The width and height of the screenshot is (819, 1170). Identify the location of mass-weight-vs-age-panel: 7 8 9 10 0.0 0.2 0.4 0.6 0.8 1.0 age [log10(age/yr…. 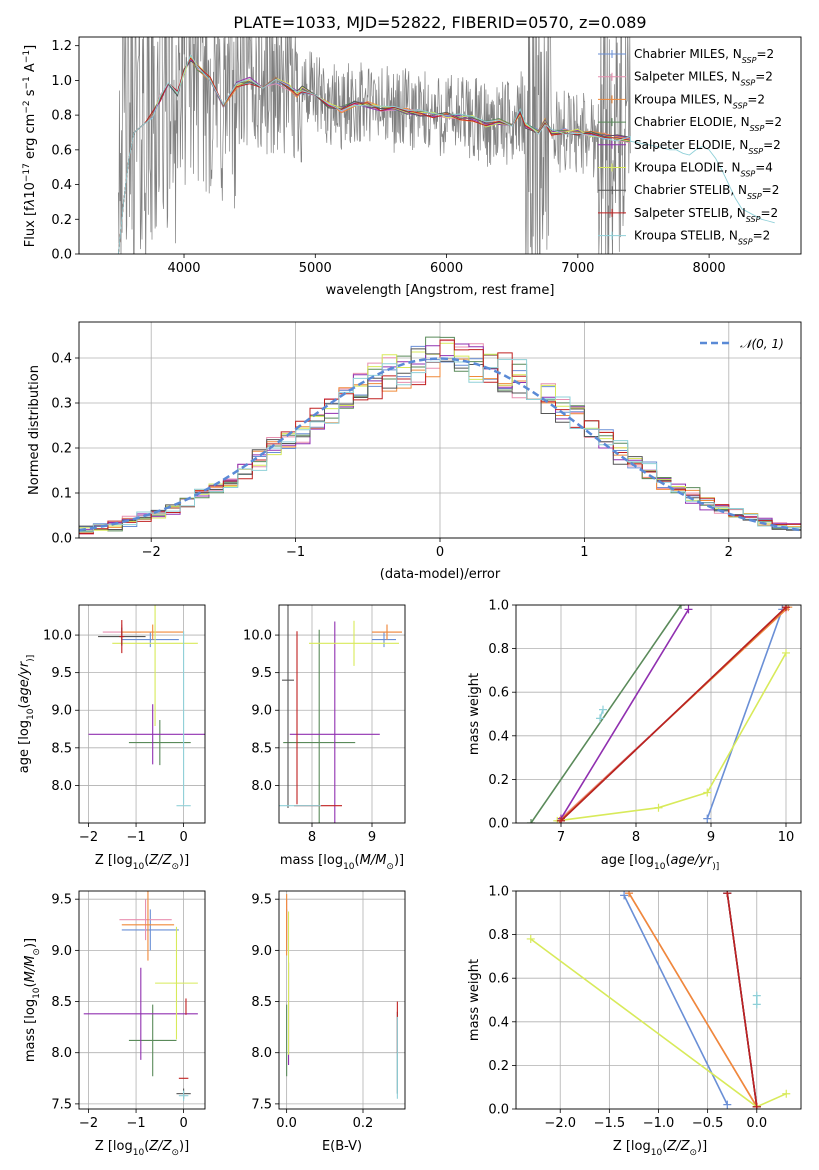
(634, 735).